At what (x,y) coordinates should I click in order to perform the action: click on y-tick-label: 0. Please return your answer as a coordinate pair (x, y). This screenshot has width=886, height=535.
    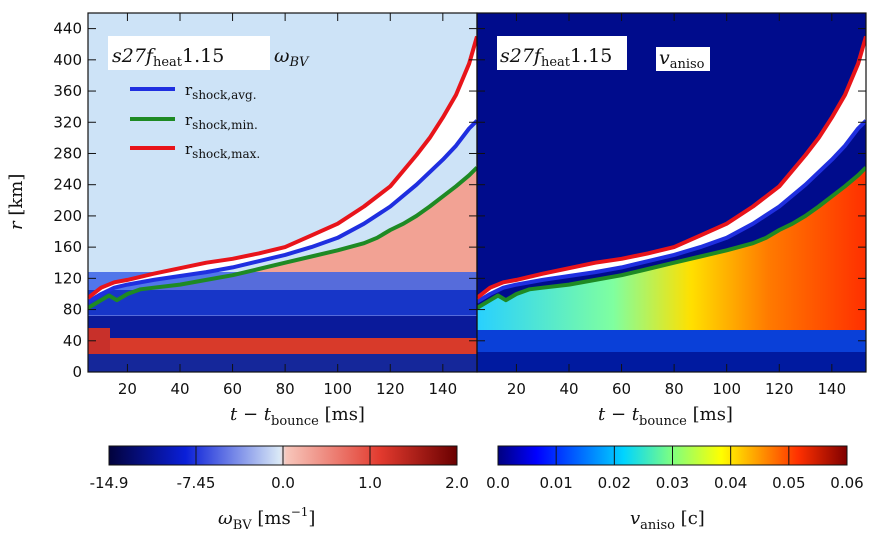
    Looking at the image, I should click on (77, 372).